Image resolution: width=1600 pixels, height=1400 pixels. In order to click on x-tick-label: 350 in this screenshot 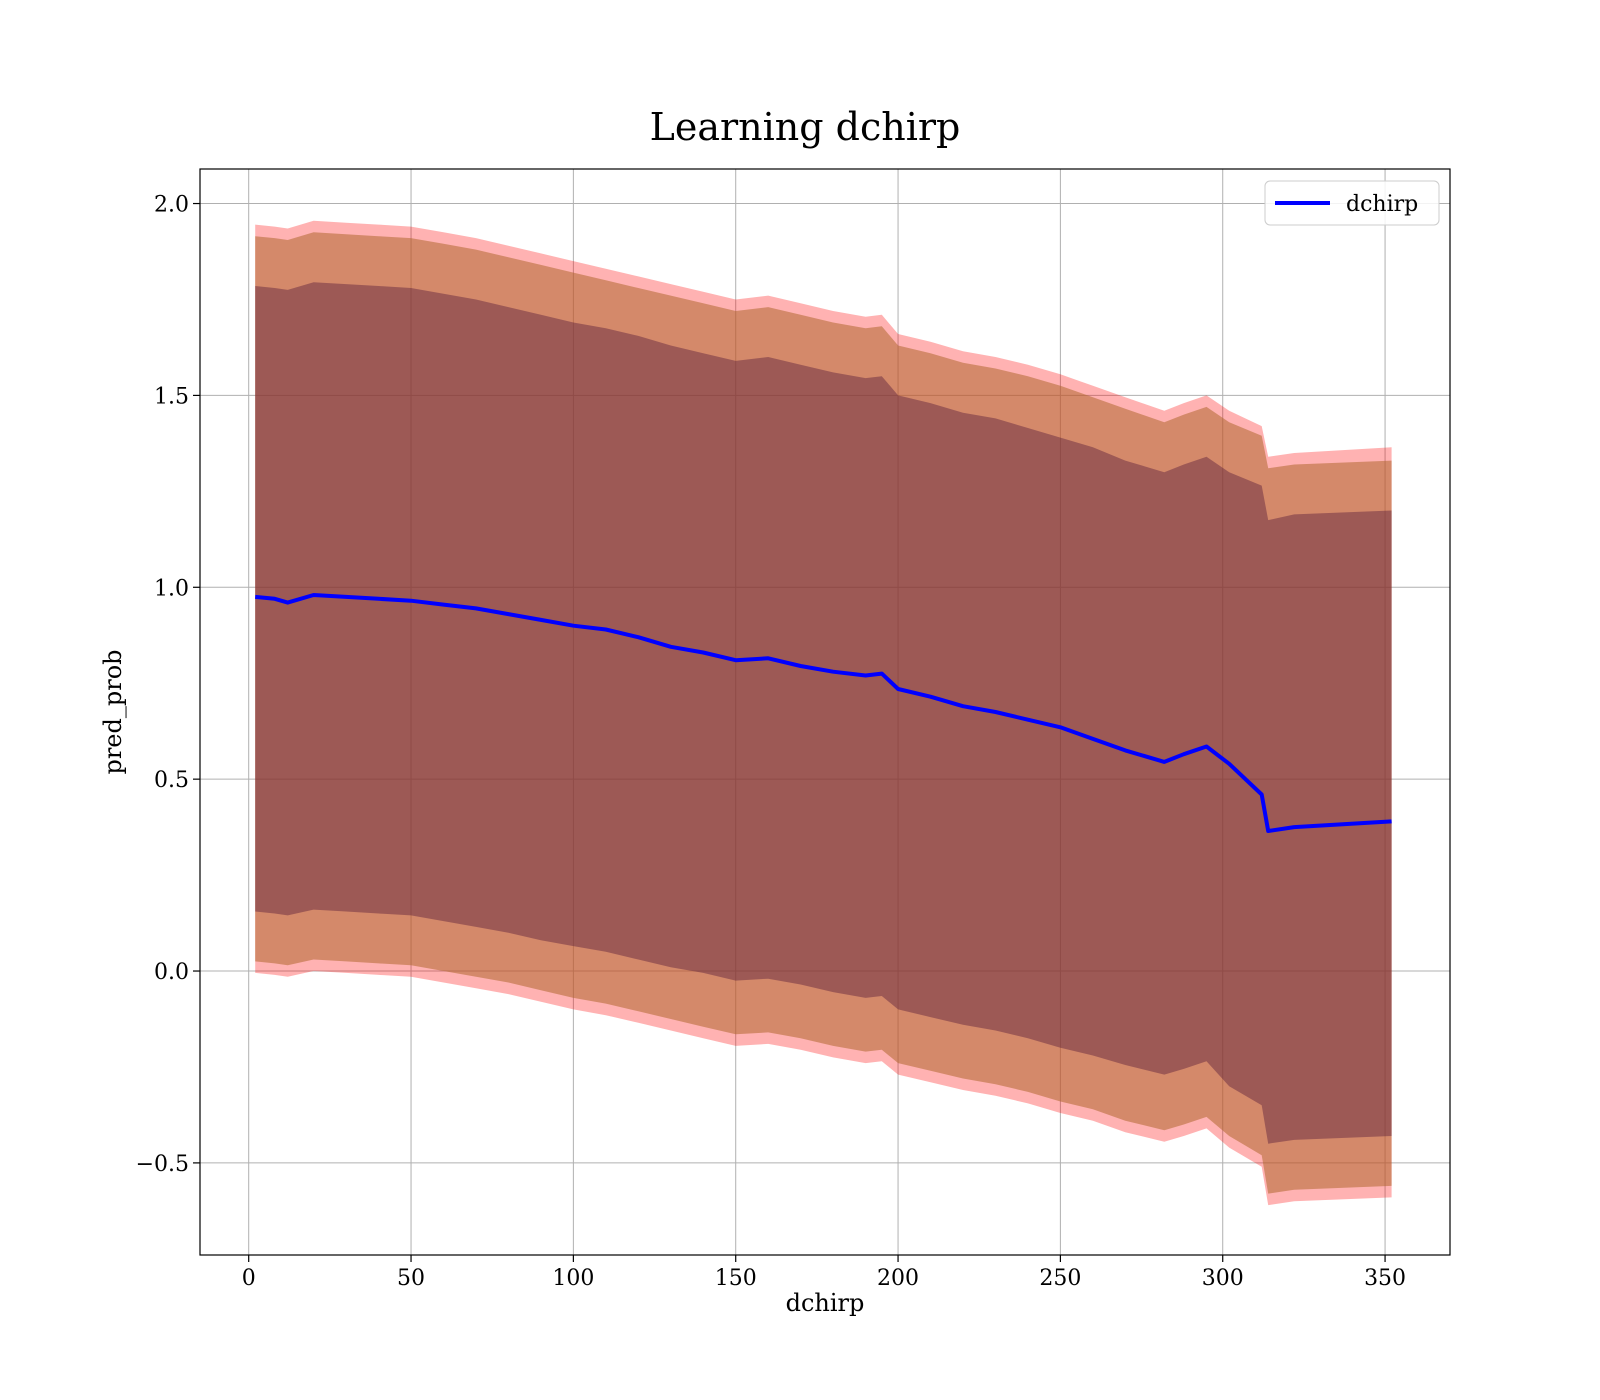, I will do `click(1385, 1278)`.